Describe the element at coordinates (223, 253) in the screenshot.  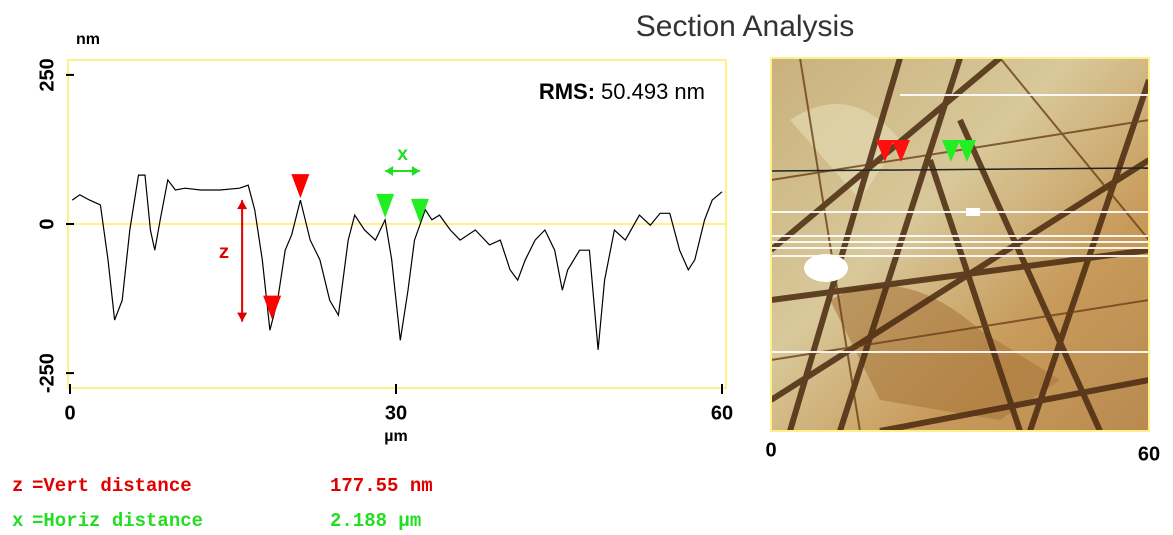
I see `z-label: z` at that location.